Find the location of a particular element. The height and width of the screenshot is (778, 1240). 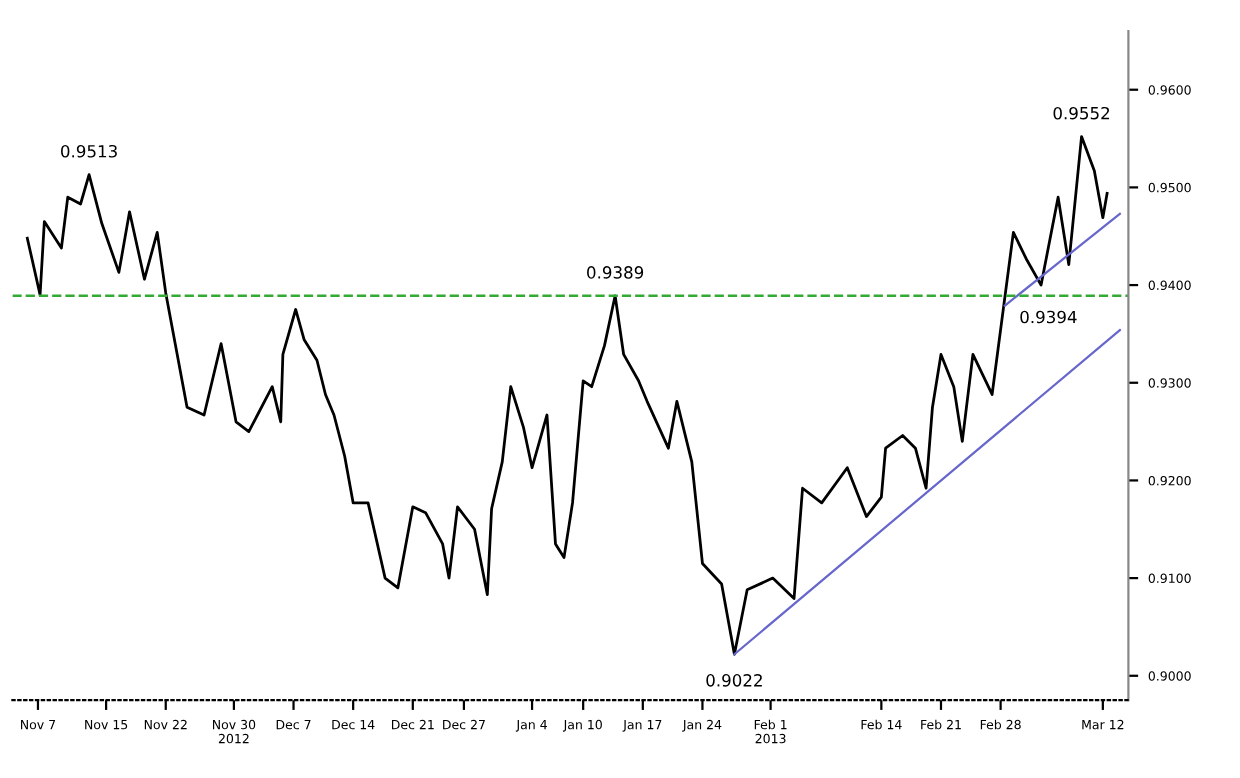

annotation: 0.9389 is located at coordinates (615, 272).